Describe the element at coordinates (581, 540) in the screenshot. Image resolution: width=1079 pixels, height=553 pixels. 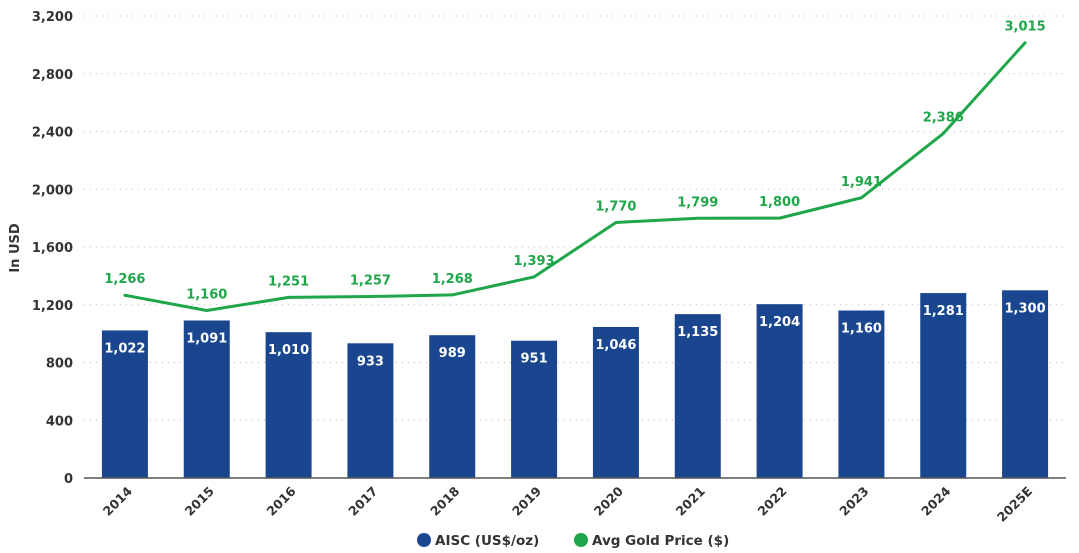
I see `legend-swatch-gold-price` at that location.